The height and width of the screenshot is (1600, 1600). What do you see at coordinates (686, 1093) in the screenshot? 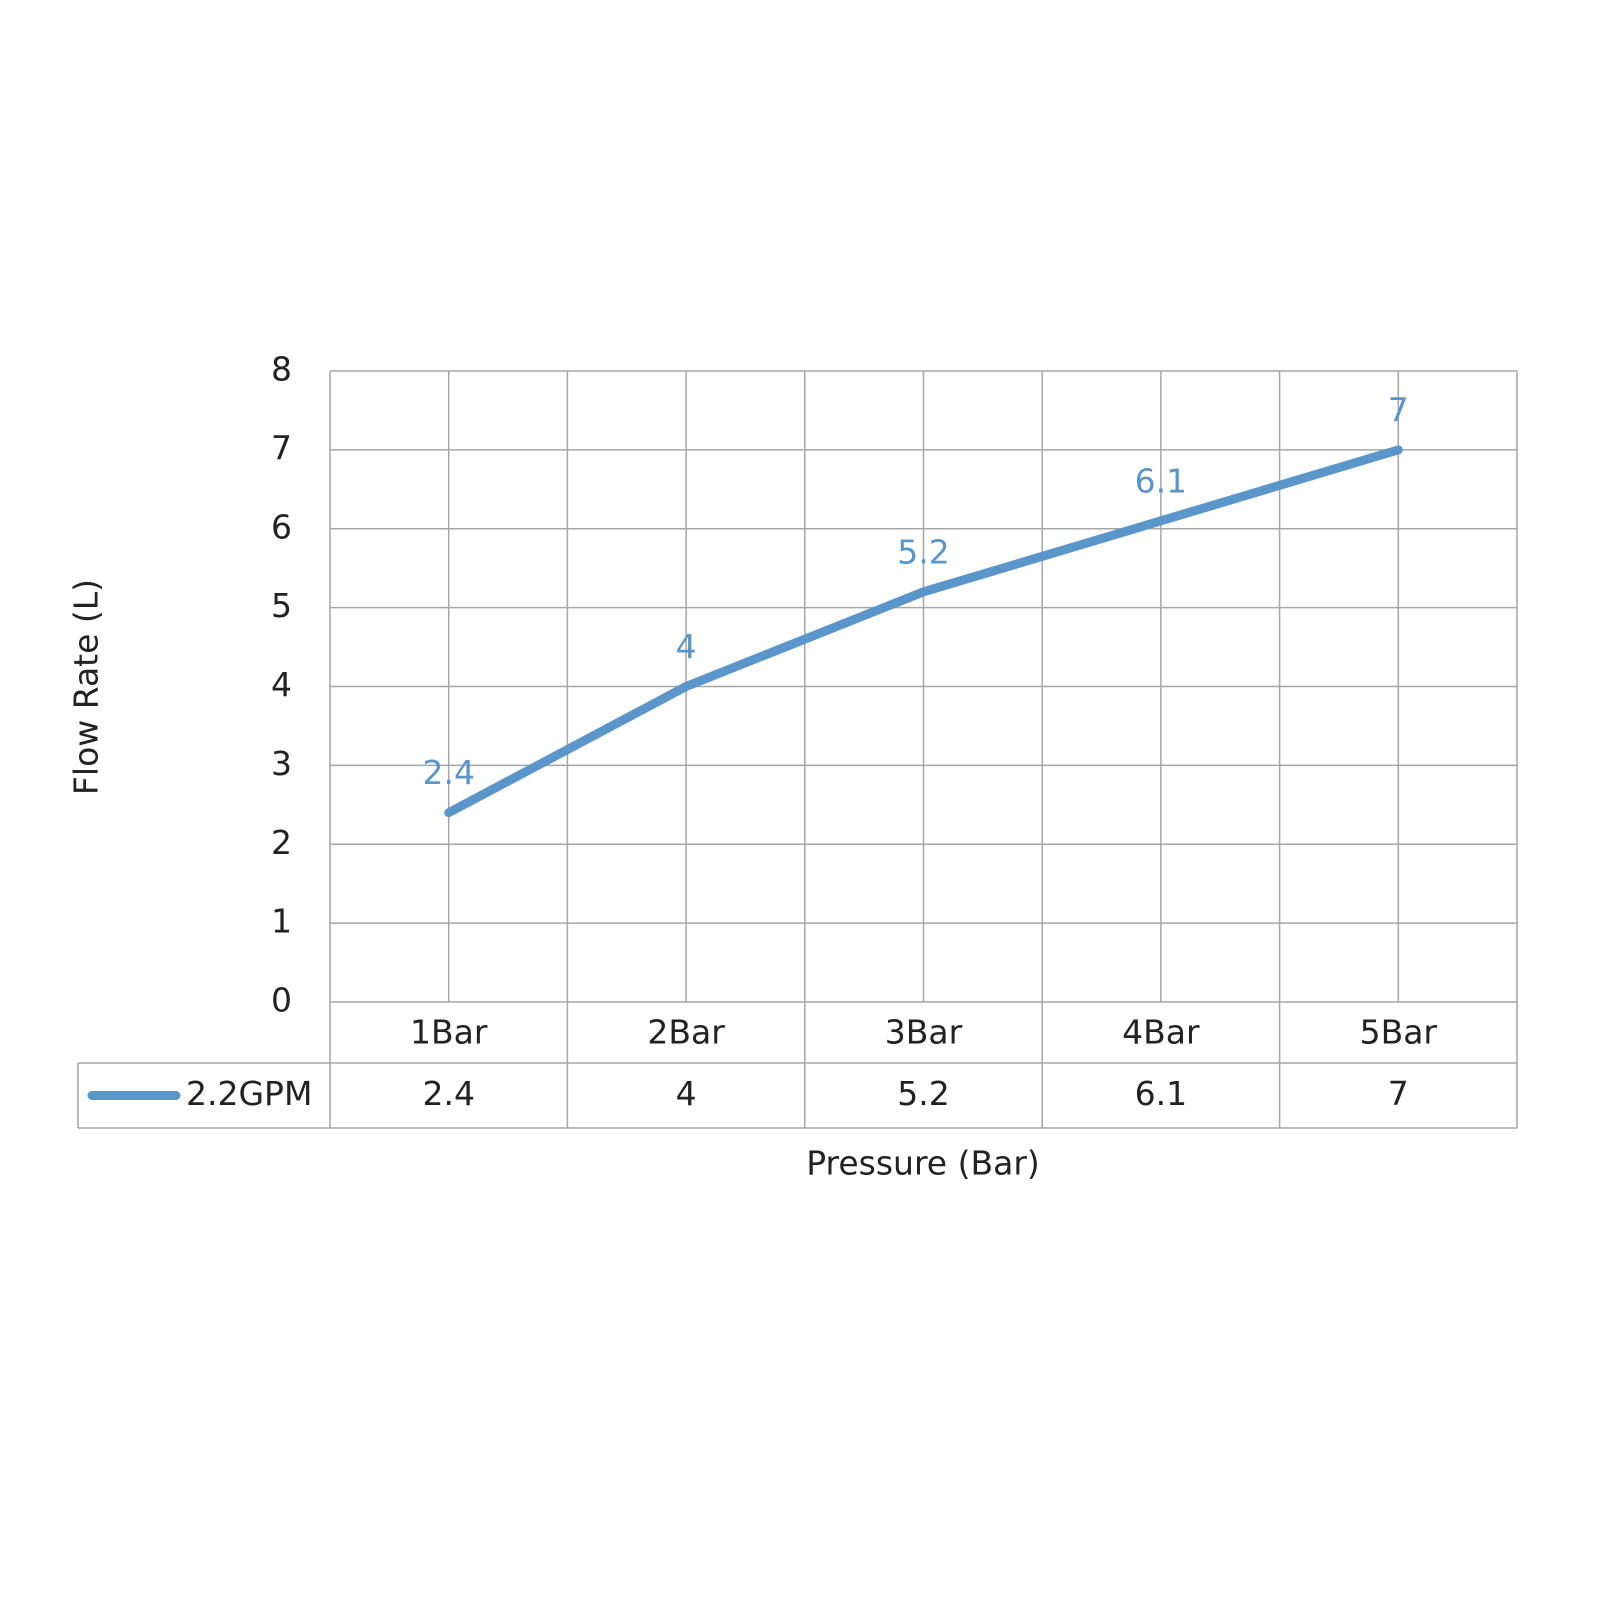
I see `table-value: 4` at bounding box center [686, 1093].